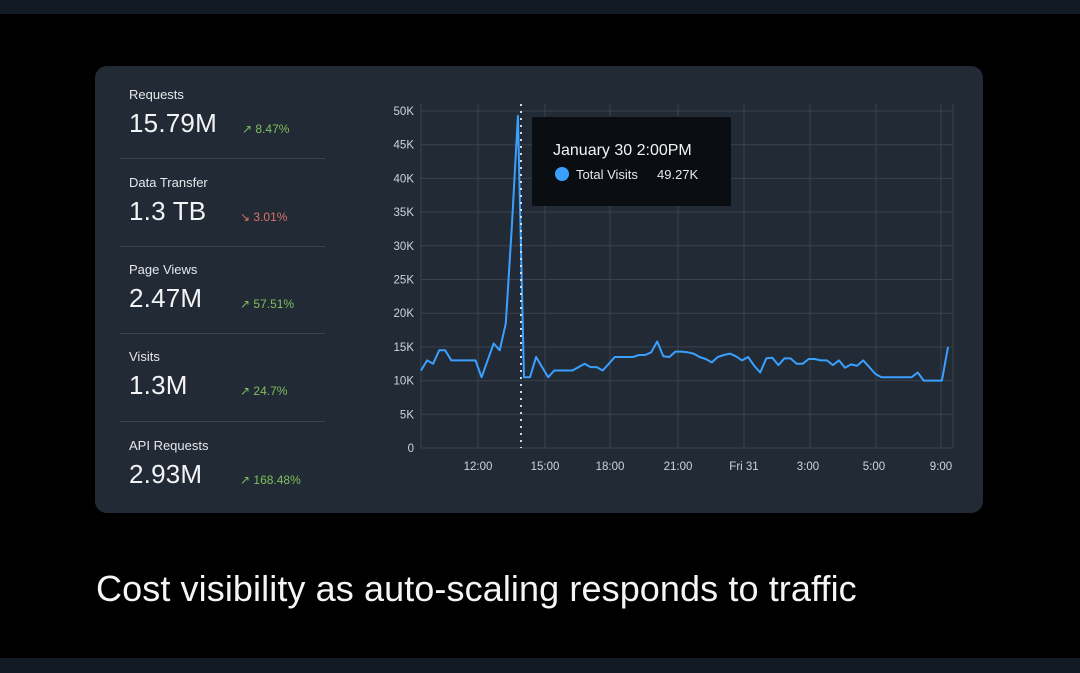 Image resolution: width=1080 pixels, height=673 pixels. What do you see at coordinates (144, 356) in the screenshot?
I see `metric-label: Visits` at bounding box center [144, 356].